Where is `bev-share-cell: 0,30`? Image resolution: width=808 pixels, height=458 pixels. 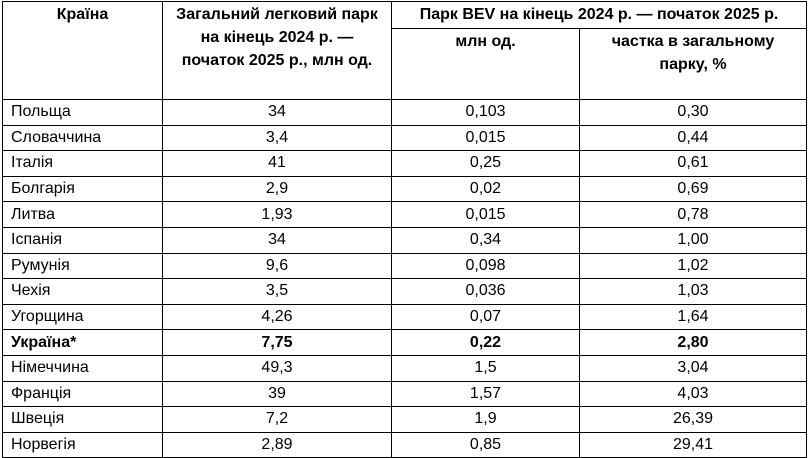
bev-share-cell: 0,30 is located at coordinates (693, 112).